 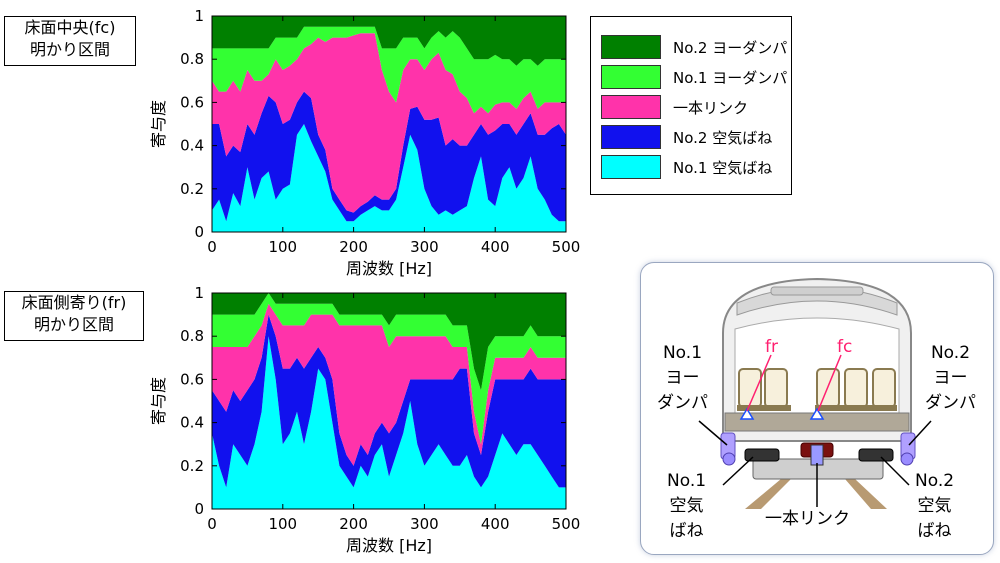 I want to click on seats-right, so click(x=856, y=388).